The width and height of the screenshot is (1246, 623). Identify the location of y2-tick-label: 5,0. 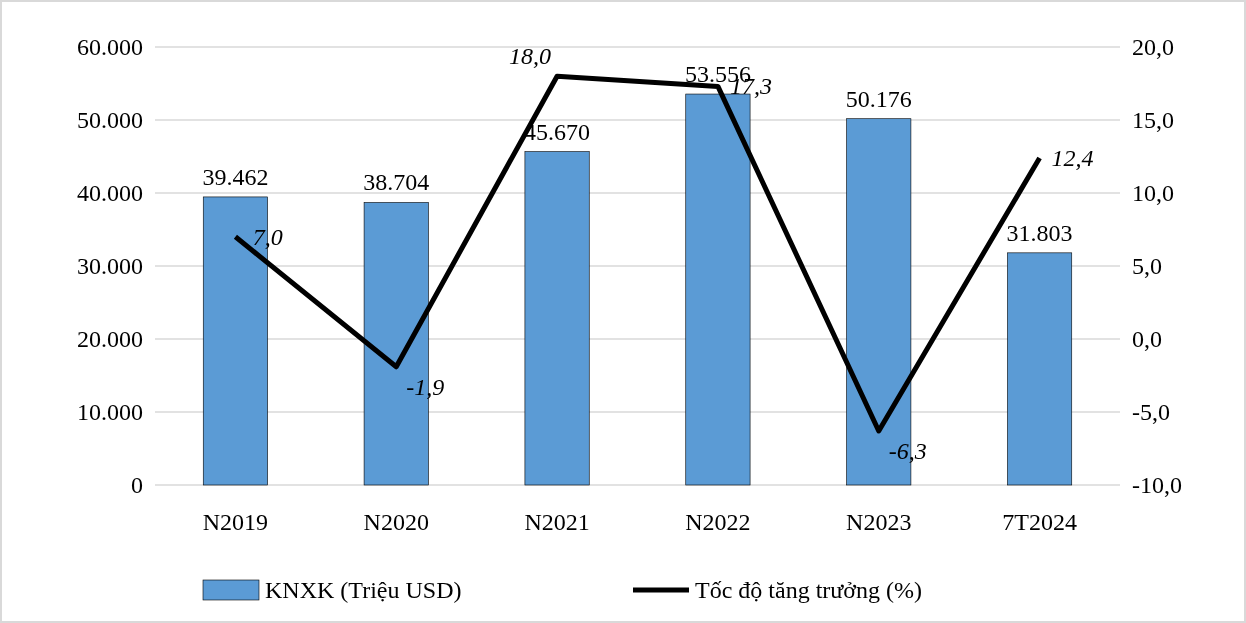
(1147, 266).